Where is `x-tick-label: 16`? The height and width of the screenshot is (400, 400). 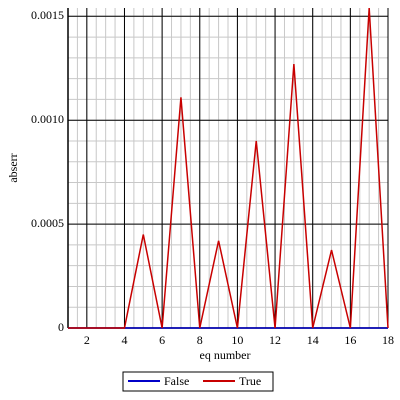 x-tick-label: 16 is located at coordinates (350, 340).